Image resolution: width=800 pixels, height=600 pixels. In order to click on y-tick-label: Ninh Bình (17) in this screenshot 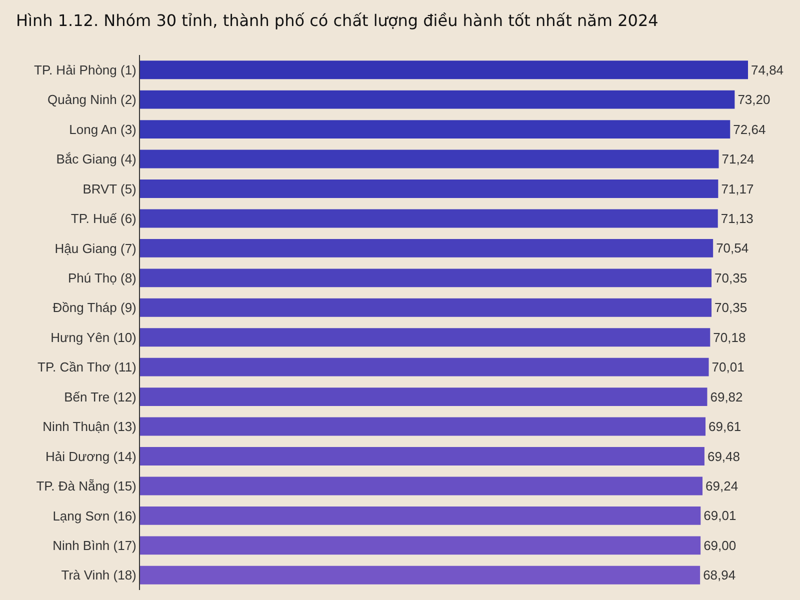, I will do `click(94, 545)`.